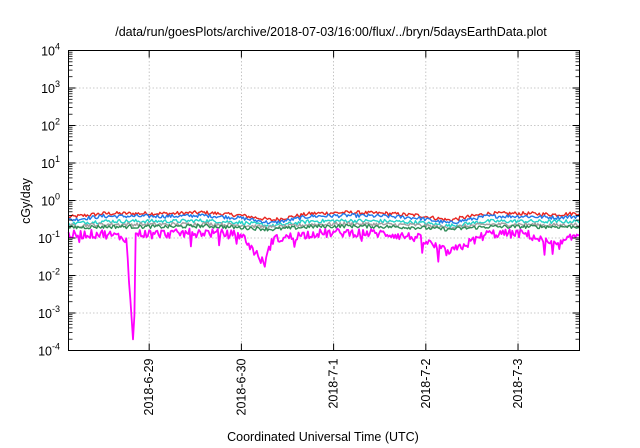 This screenshot has height=448, width=640. Describe the element at coordinates (50, 200) in the screenshot. I see `y-tick-label: 10⁰` at that location.